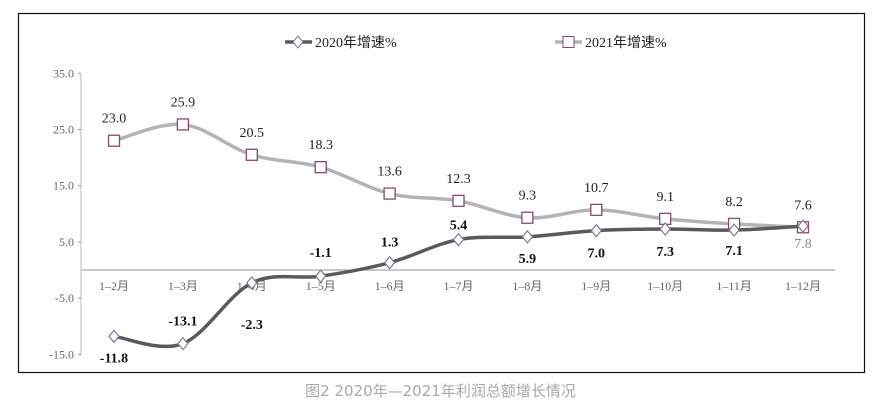 The height and width of the screenshot is (419, 881). Describe the element at coordinates (321, 286) in the screenshot. I see `x-tick-label: 1–5月` at that location.